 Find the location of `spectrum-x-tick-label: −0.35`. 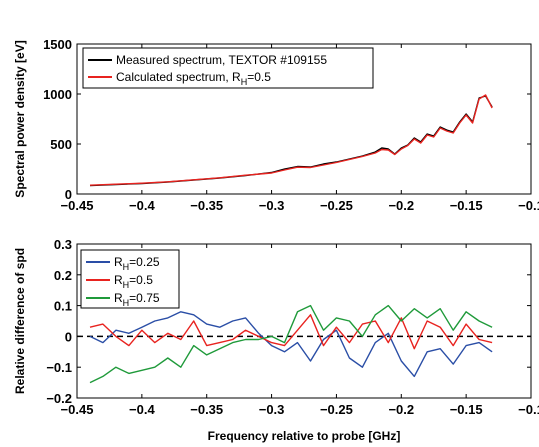

spectrum-x-tick-label: −0.35 is located at coordinates (206, 205).